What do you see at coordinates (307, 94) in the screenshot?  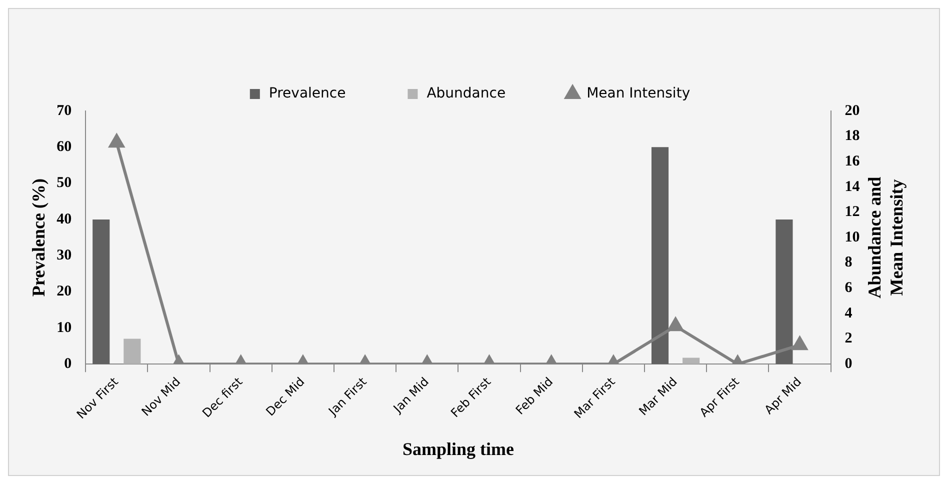 I see `legend-label: Prevalence` at bounding box center [307, 94].